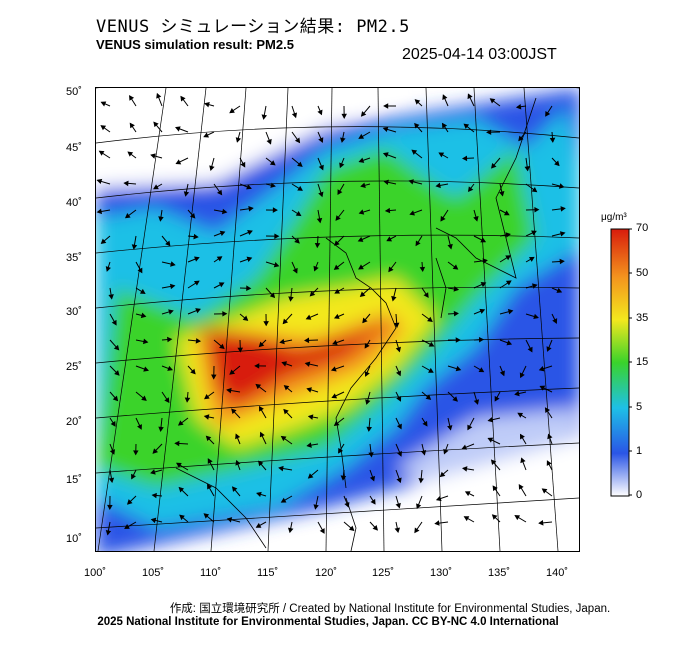 The image size is (700, 649). What do you see at coordinates (74, 92) in the screenshot?
I see `lat-label-50: 50˚` at bounding box center [74, 92].